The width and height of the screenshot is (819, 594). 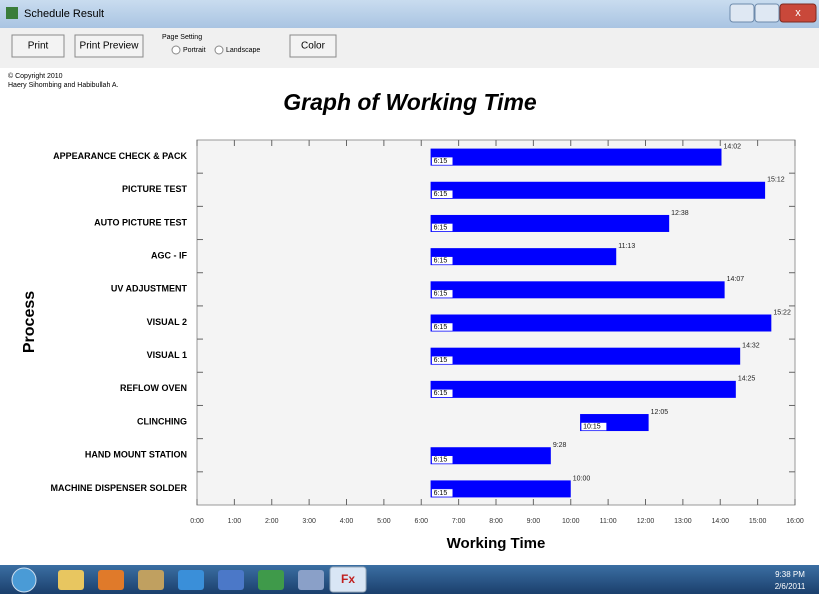 What do you see at coordinates (243, 50) in the screenshot?
I see `landscape-label: Landscape` at bounding box center [243, 50].